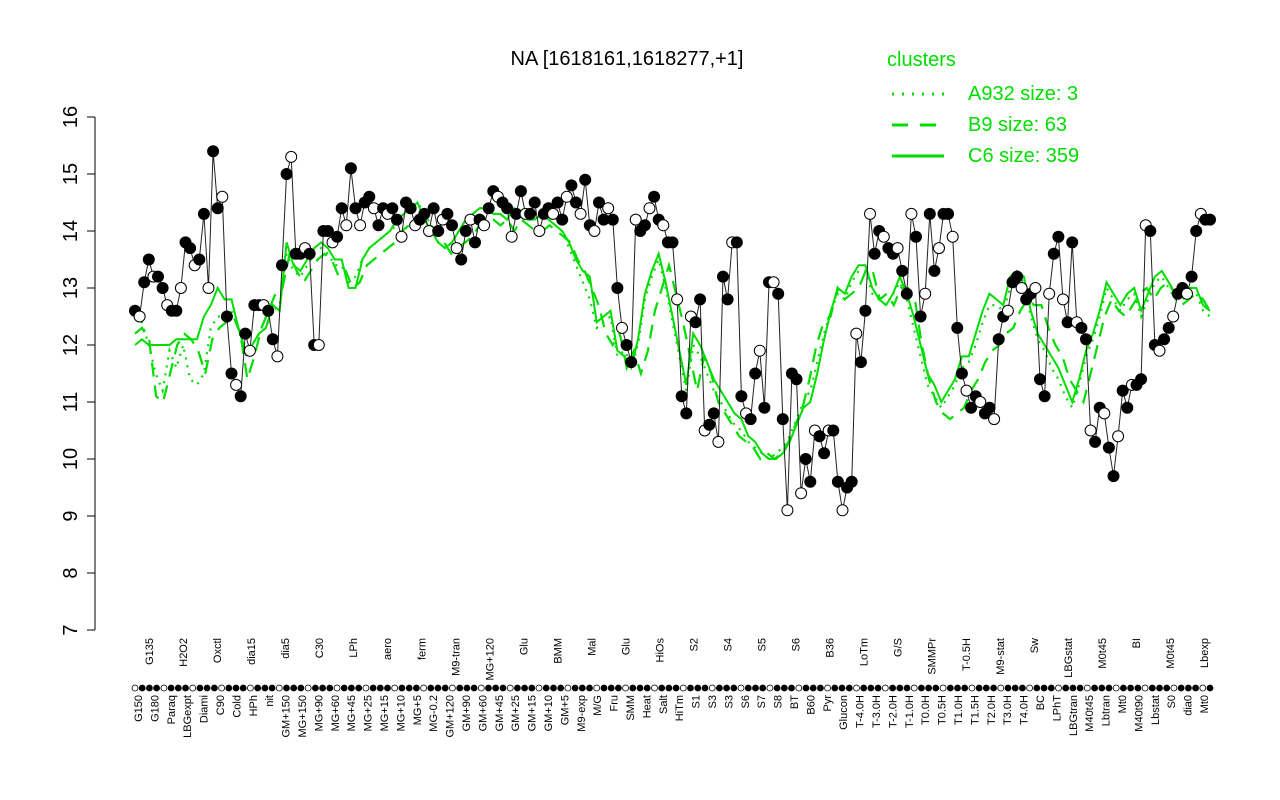 This screenshot has height=800, width=1280. I want to click on x-tick-label: S4, so click(729, 644).